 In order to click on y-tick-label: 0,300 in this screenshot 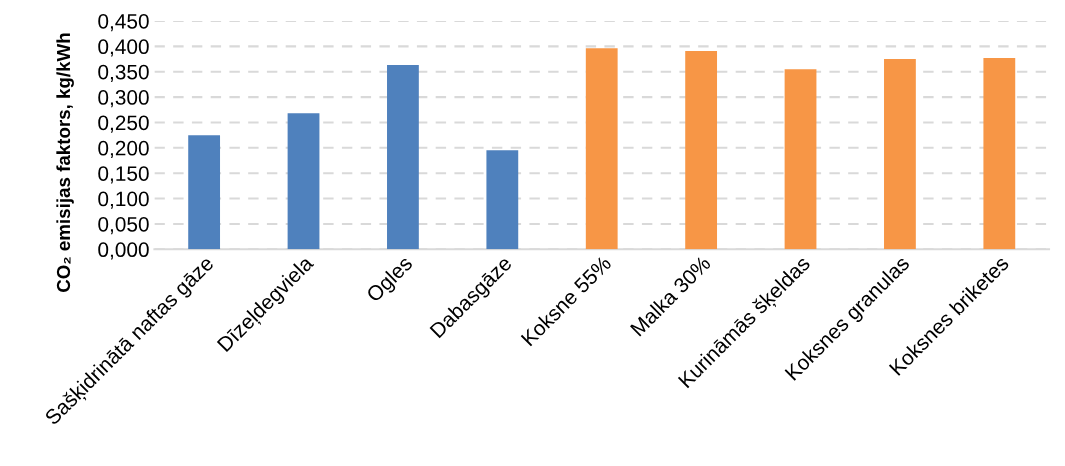, I will do `click(123, 99)`.